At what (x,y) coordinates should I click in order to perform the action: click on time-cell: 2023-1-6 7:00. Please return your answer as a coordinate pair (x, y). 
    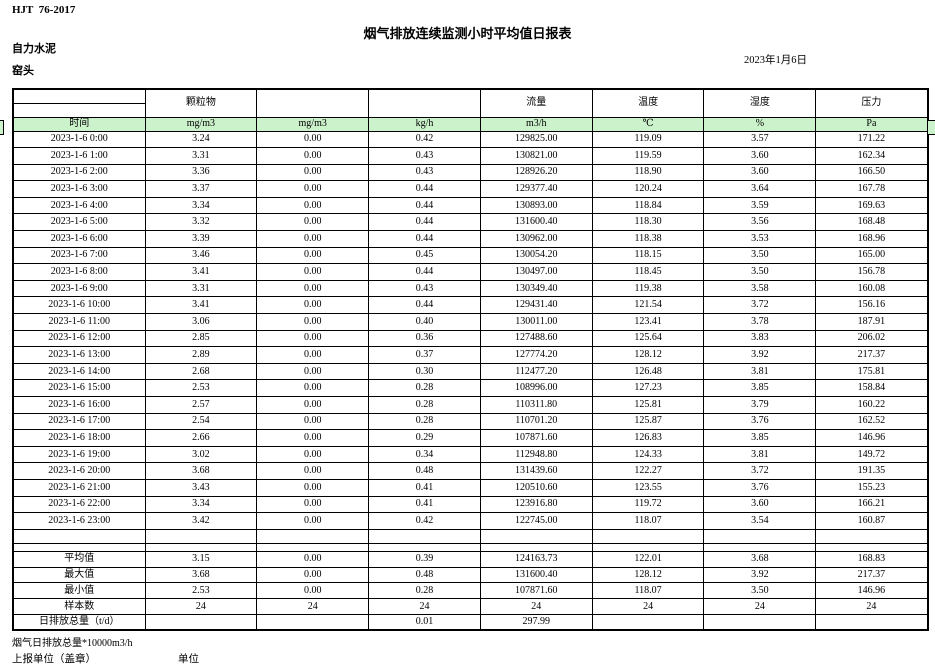
    Looking at the image, I should click on (79, 255).